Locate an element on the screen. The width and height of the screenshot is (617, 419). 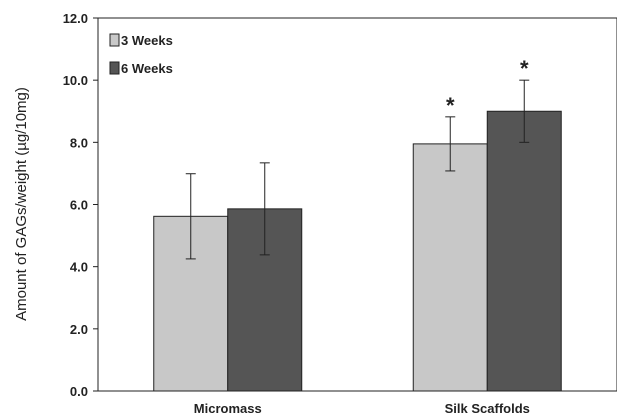
y-tick-label: 10.0 is located at coordinates (75, 80).